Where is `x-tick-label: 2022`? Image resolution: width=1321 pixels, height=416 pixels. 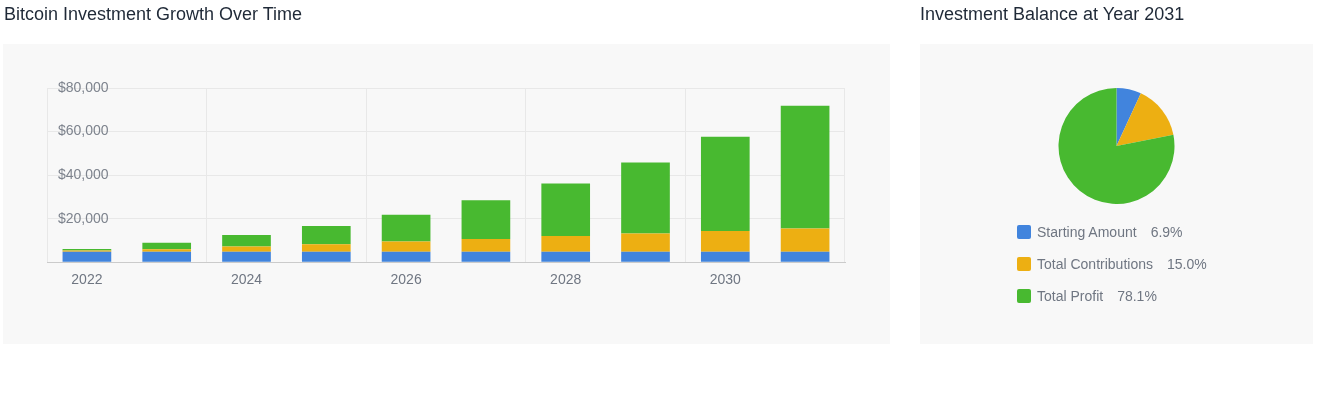
x-tick-label: 2022 is located at coordinates (87, 279).